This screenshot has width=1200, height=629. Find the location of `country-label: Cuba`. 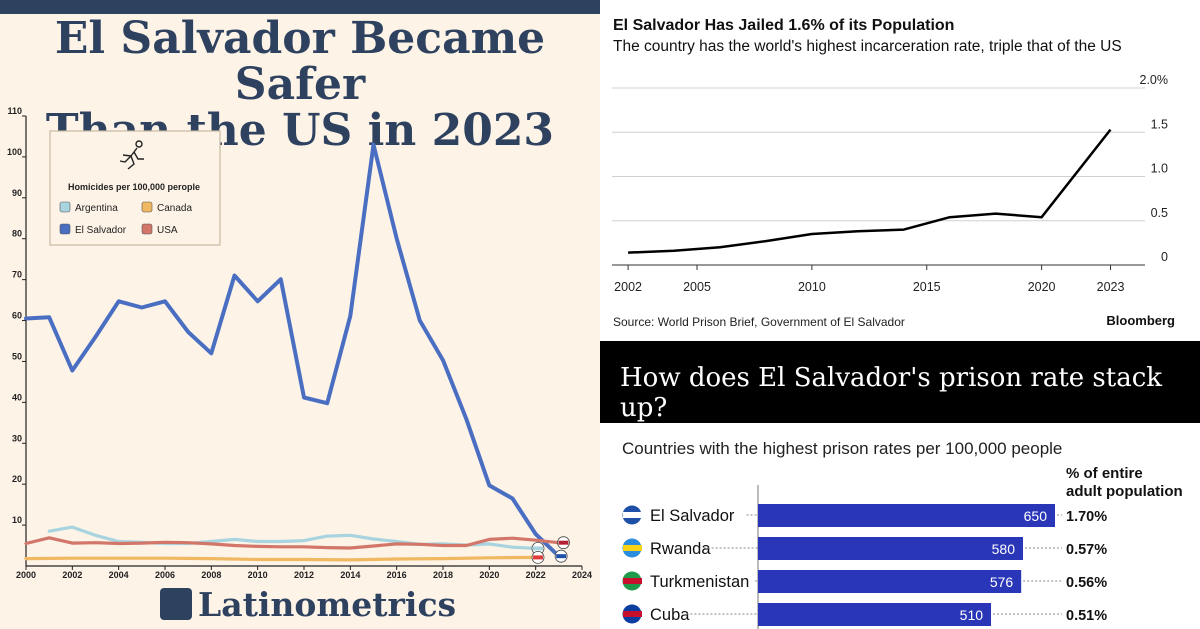

country-label: Cuba is located at coordinates (670, 615).